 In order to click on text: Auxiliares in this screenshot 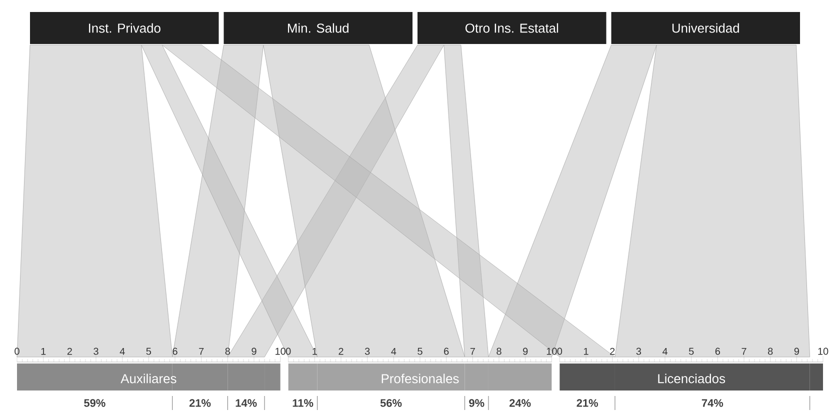, I will do `click(148, 379)`.